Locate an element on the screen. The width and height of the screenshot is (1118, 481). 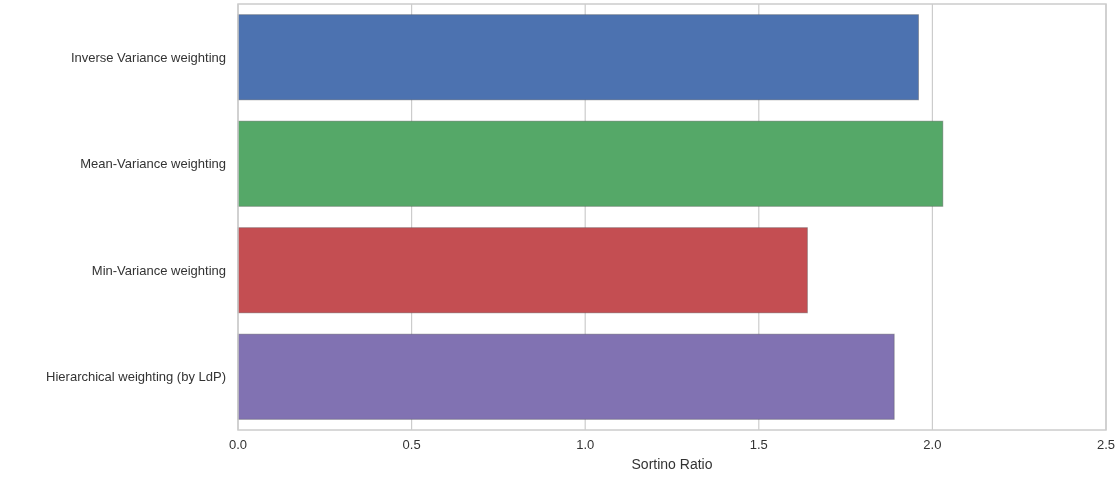
y-tick-label: Hierarchical weighting (by LdP) is located at coordinates (136, 377).